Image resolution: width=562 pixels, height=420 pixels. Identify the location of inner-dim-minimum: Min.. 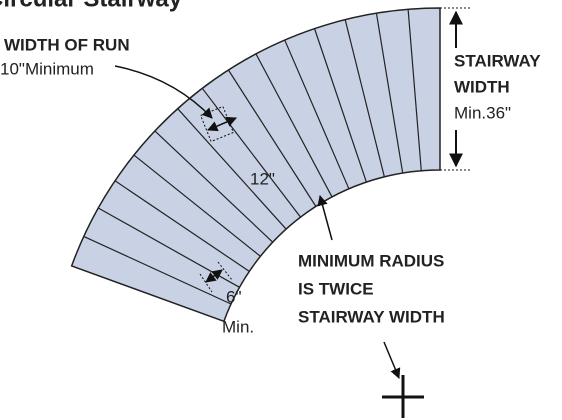
(238, 326).